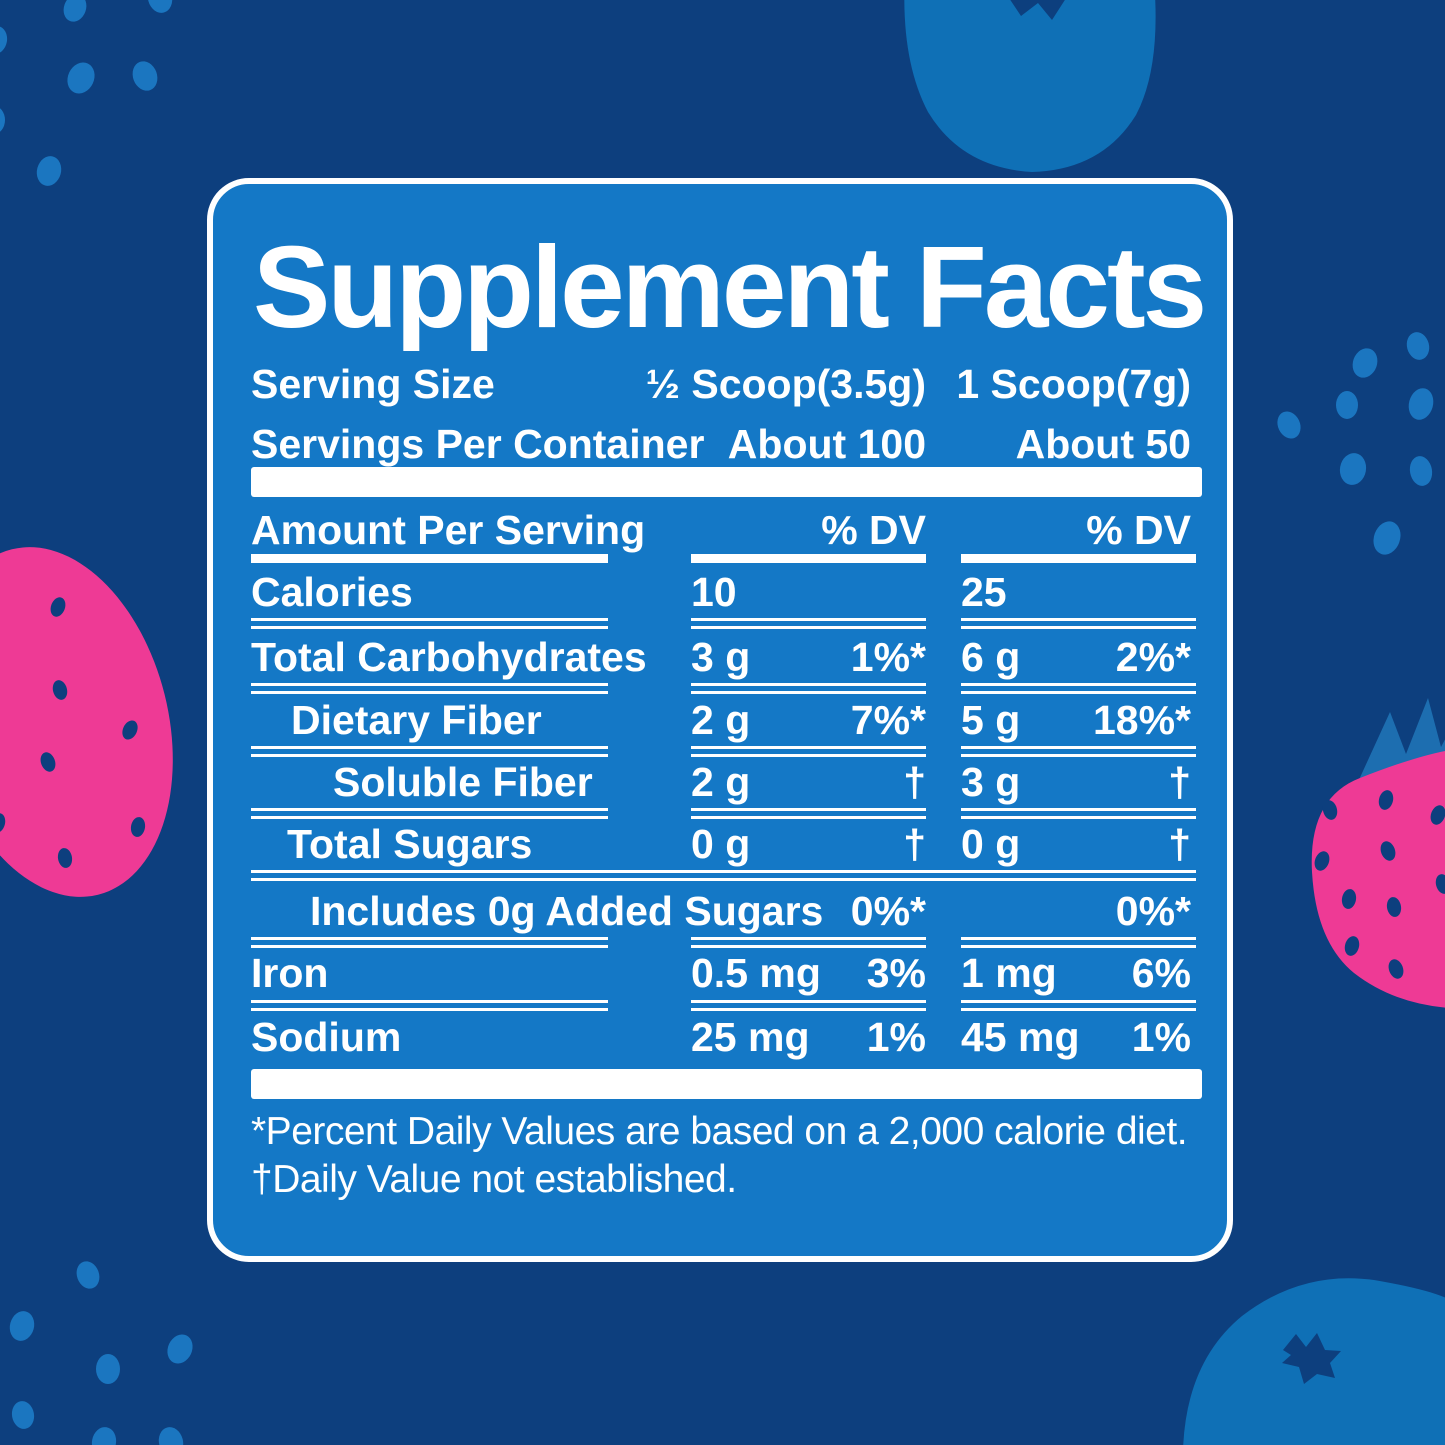 Image resolution: width=1445 pixels, height=1445 pixels. I want to click on row-value-col2: 3 g, so click(991, 782).